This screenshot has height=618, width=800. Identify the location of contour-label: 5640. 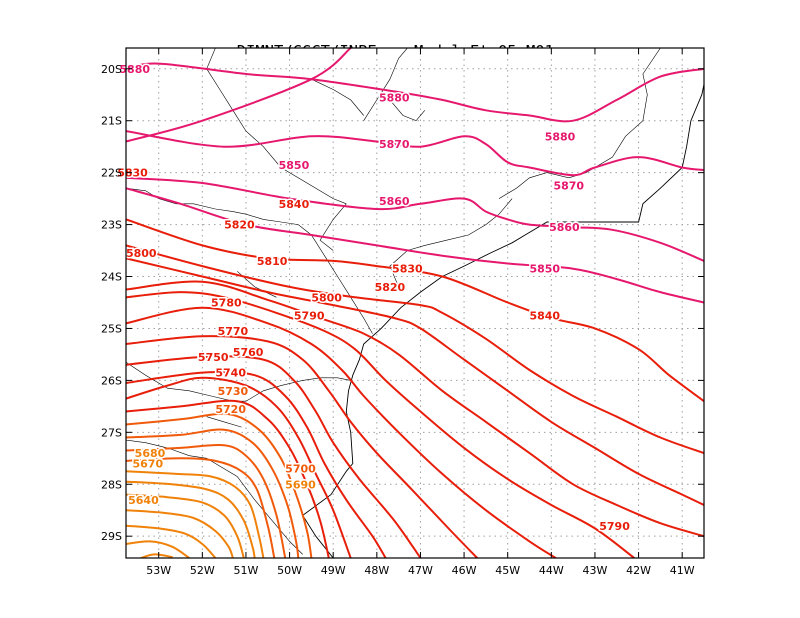
(143, 500).